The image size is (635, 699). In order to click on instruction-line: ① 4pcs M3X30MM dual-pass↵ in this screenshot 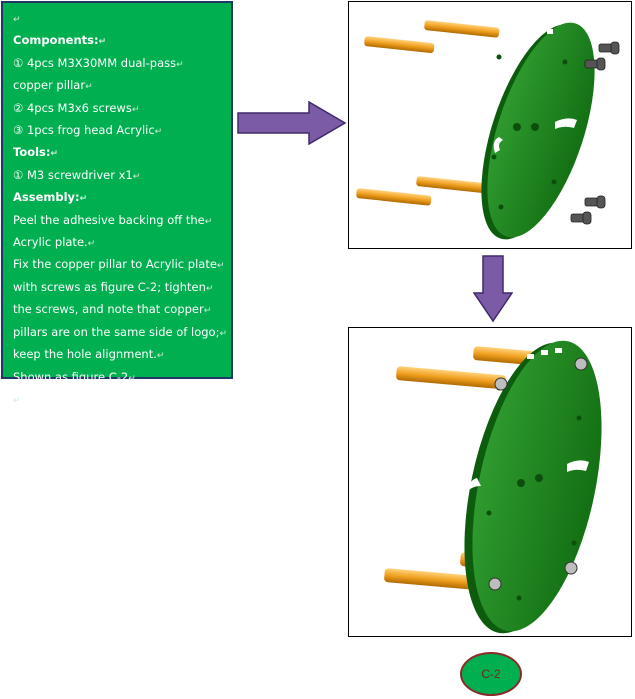, I will do `click(122, 64)`.